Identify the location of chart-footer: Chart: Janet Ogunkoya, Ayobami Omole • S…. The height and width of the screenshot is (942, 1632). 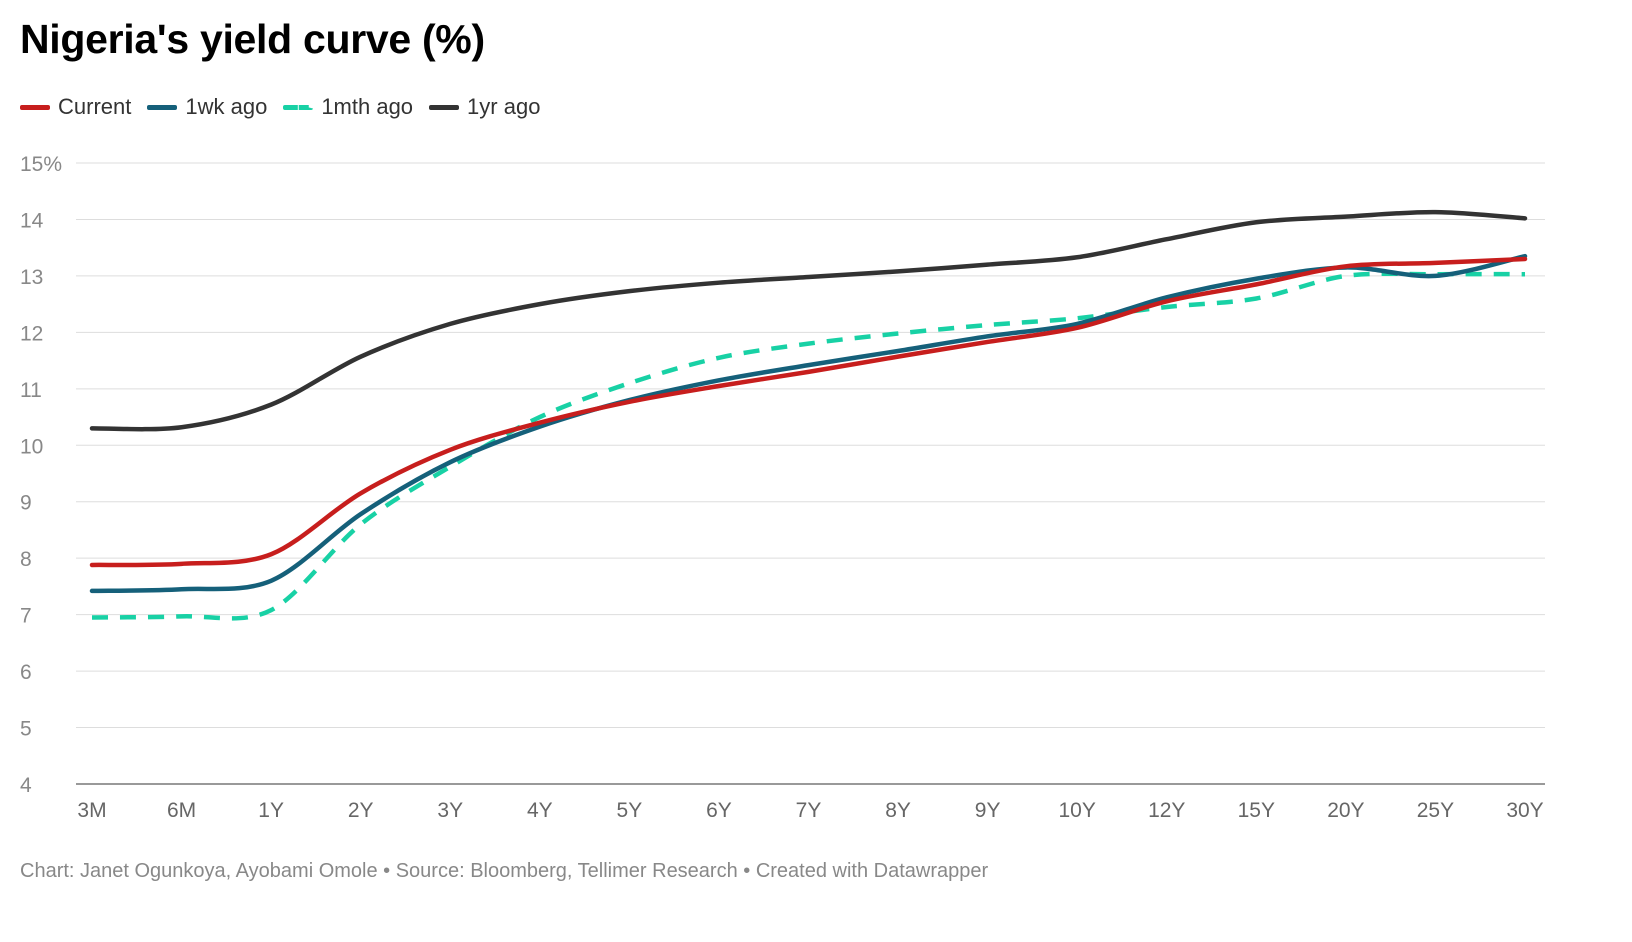
(504, 871).